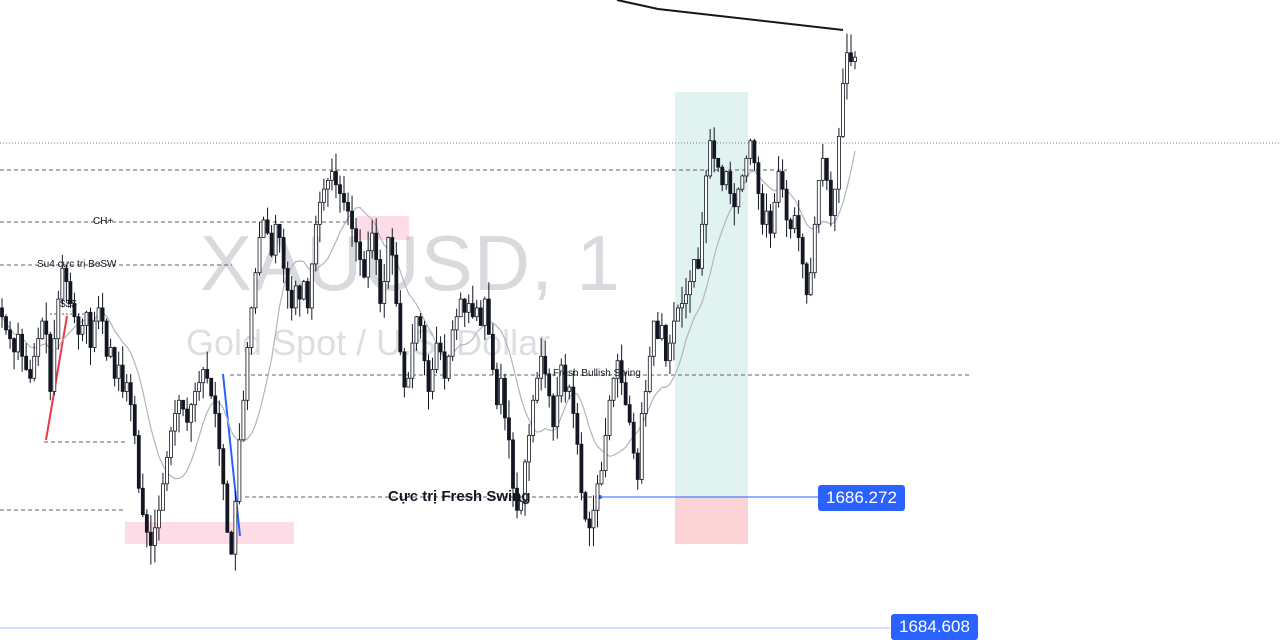 The height and width of the screenshot is (640, 1280). Describe the element at coordinates (861, 498) in the screenshot. I see `entry-price-tag: 1686.272` at that location.